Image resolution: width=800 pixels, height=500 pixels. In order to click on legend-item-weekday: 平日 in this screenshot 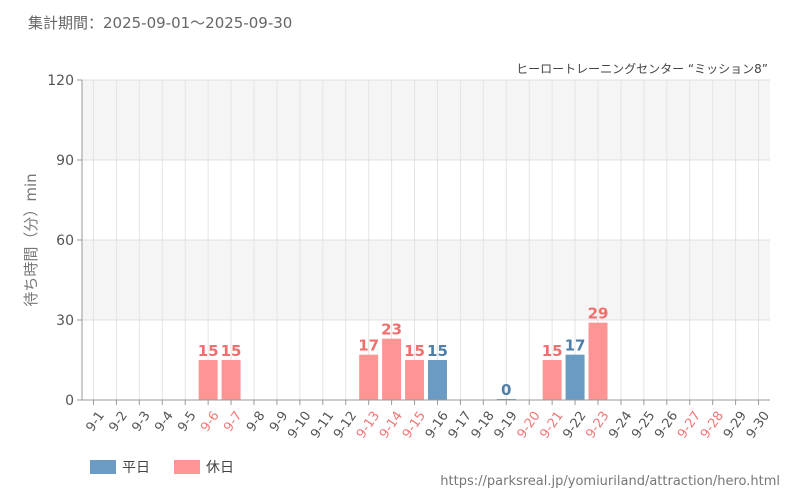, I will do `click(120, 467)`.